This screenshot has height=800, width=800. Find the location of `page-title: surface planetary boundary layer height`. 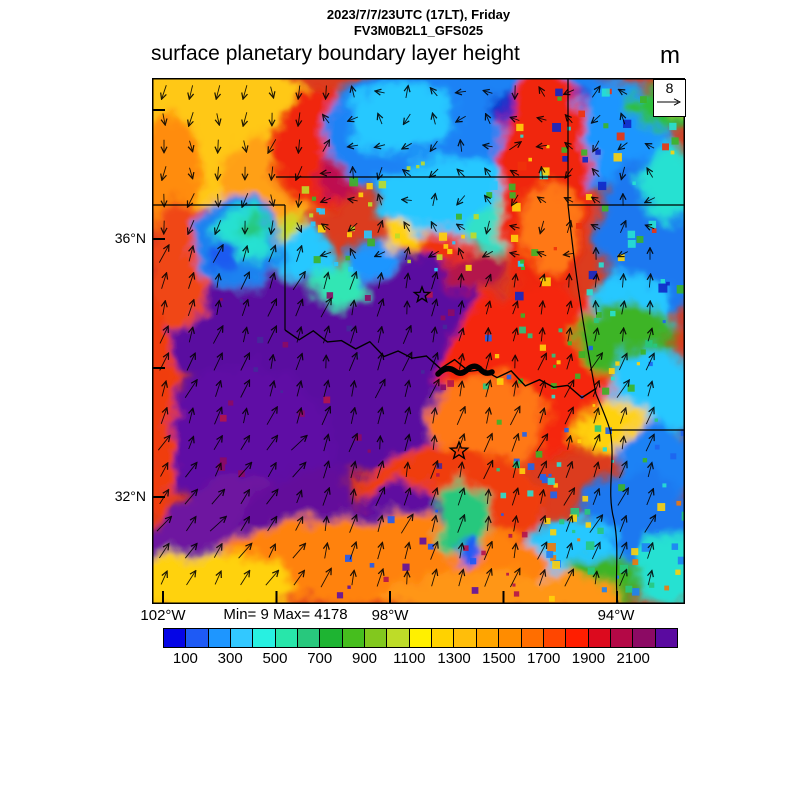

page-title: surface planetary boundary layer height is located at coordinates (335, 53).